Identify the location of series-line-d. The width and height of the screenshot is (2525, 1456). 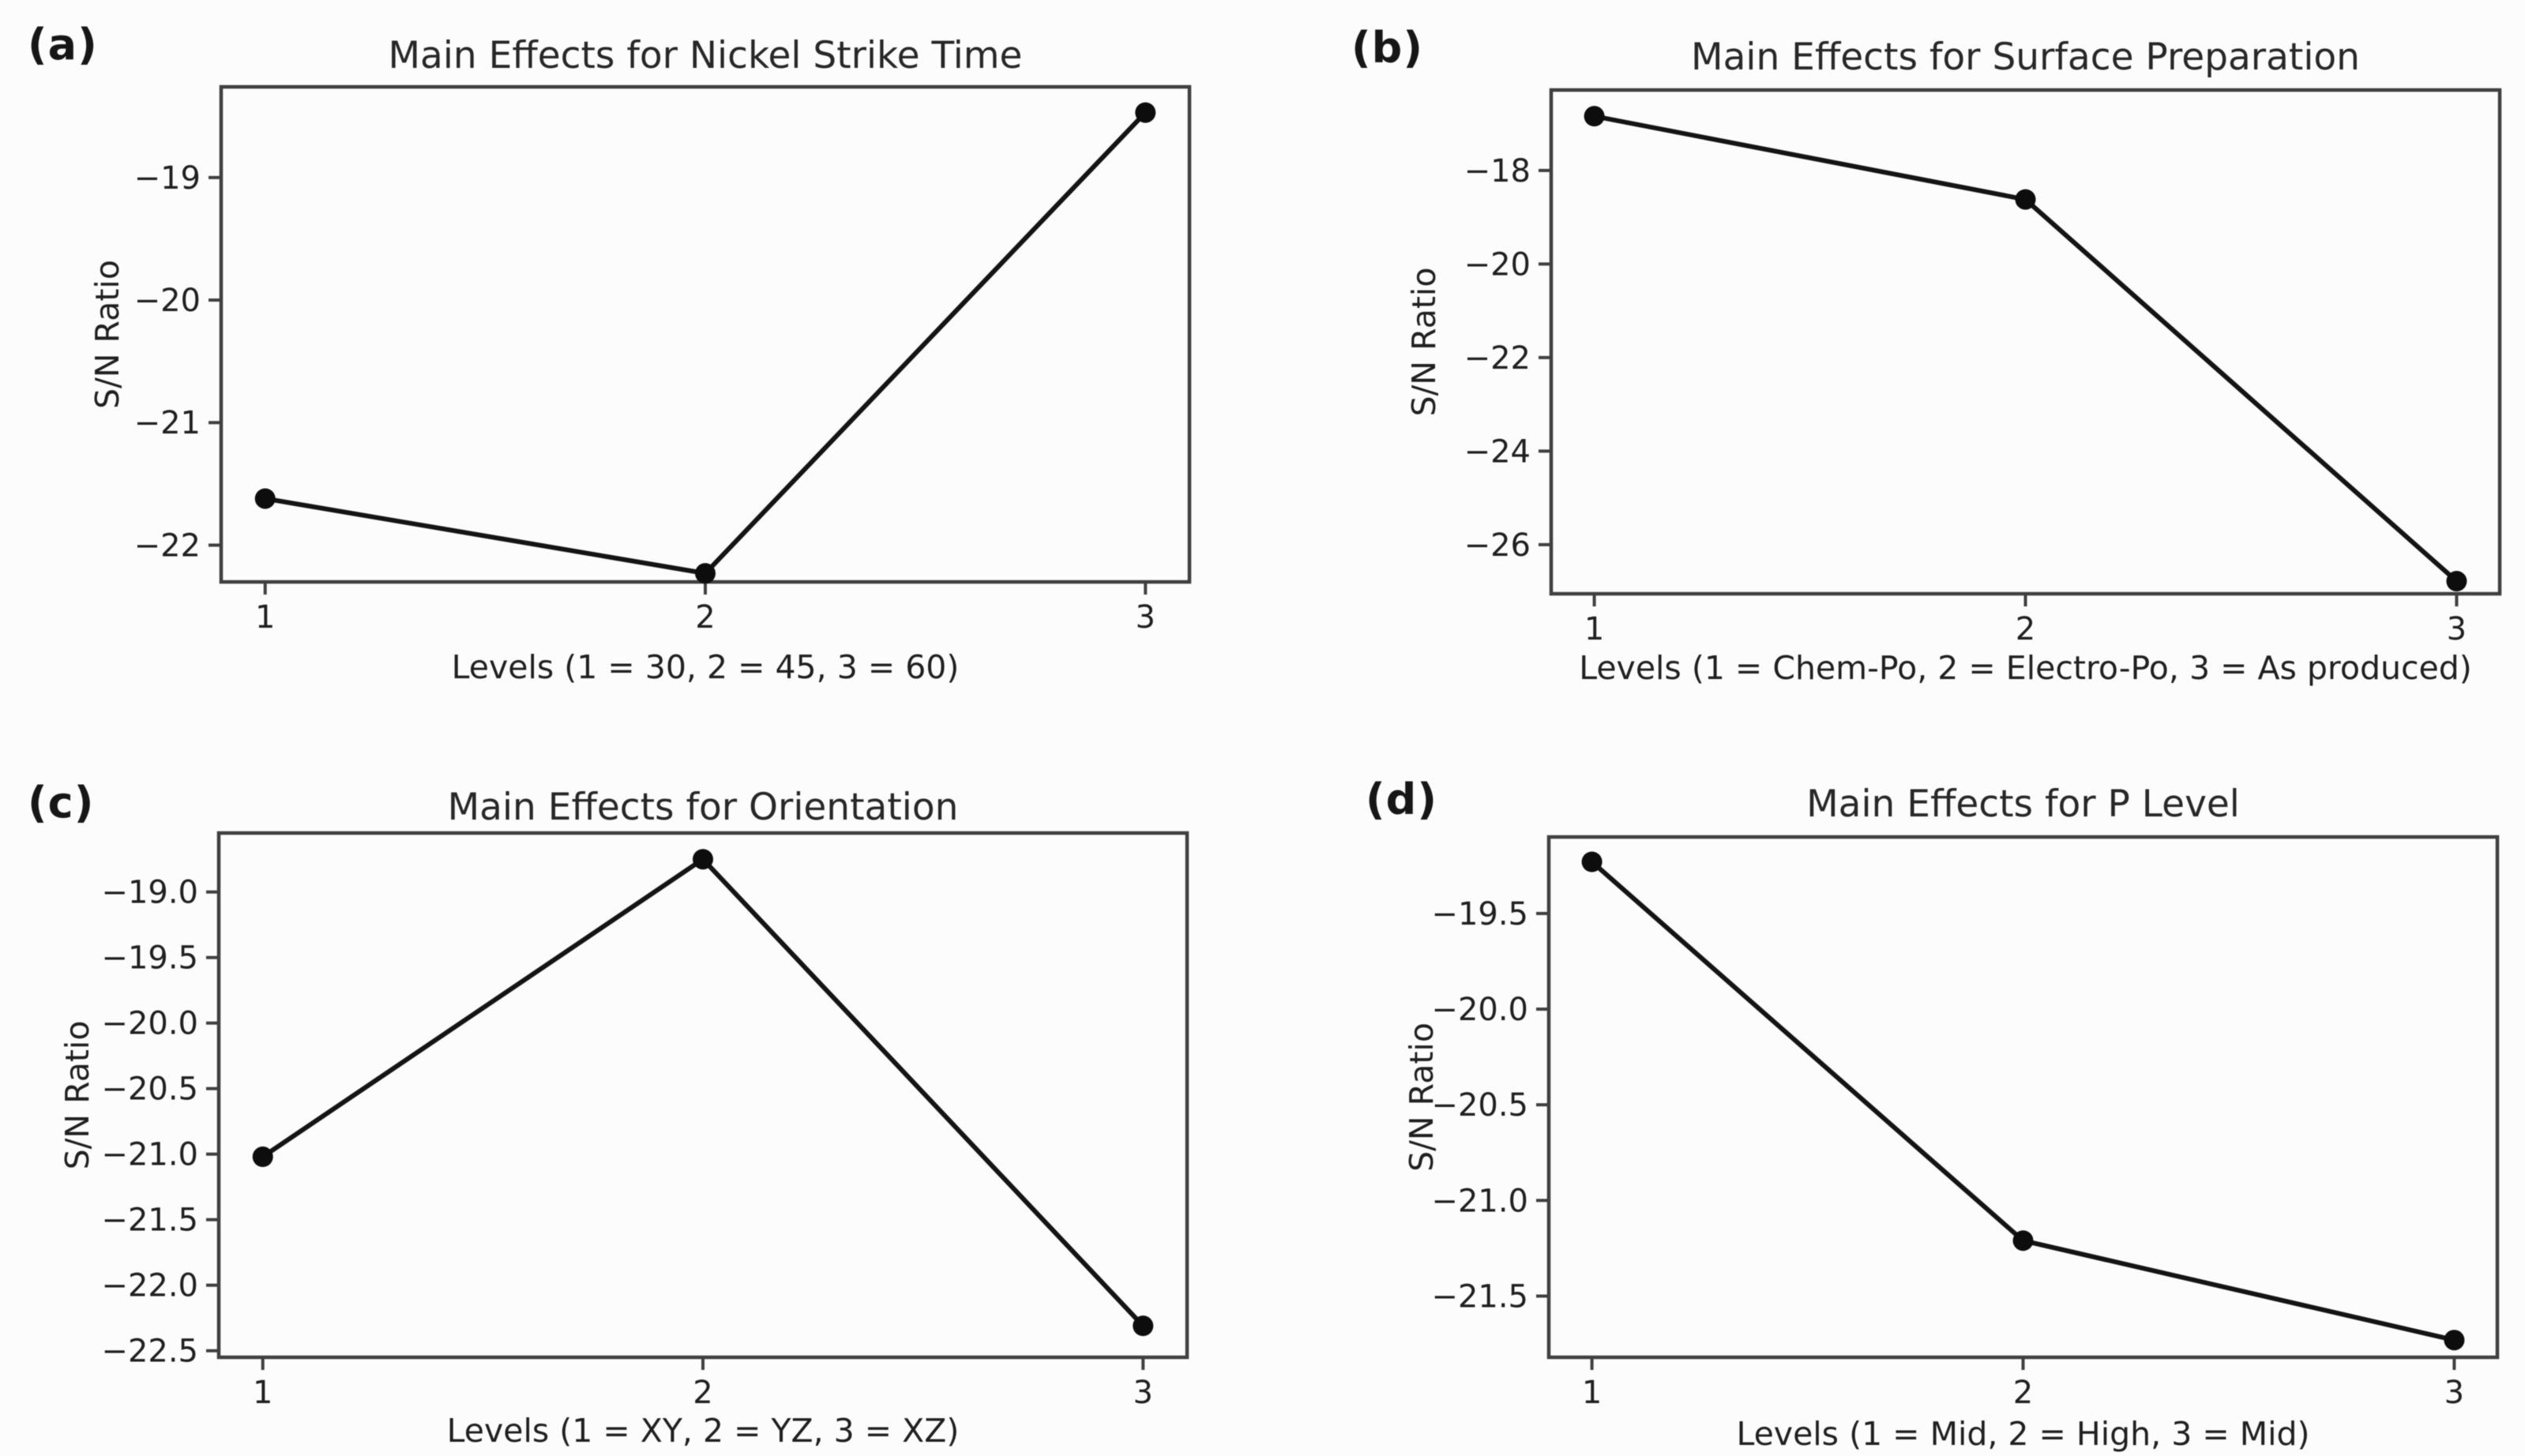
(2023, 1101).